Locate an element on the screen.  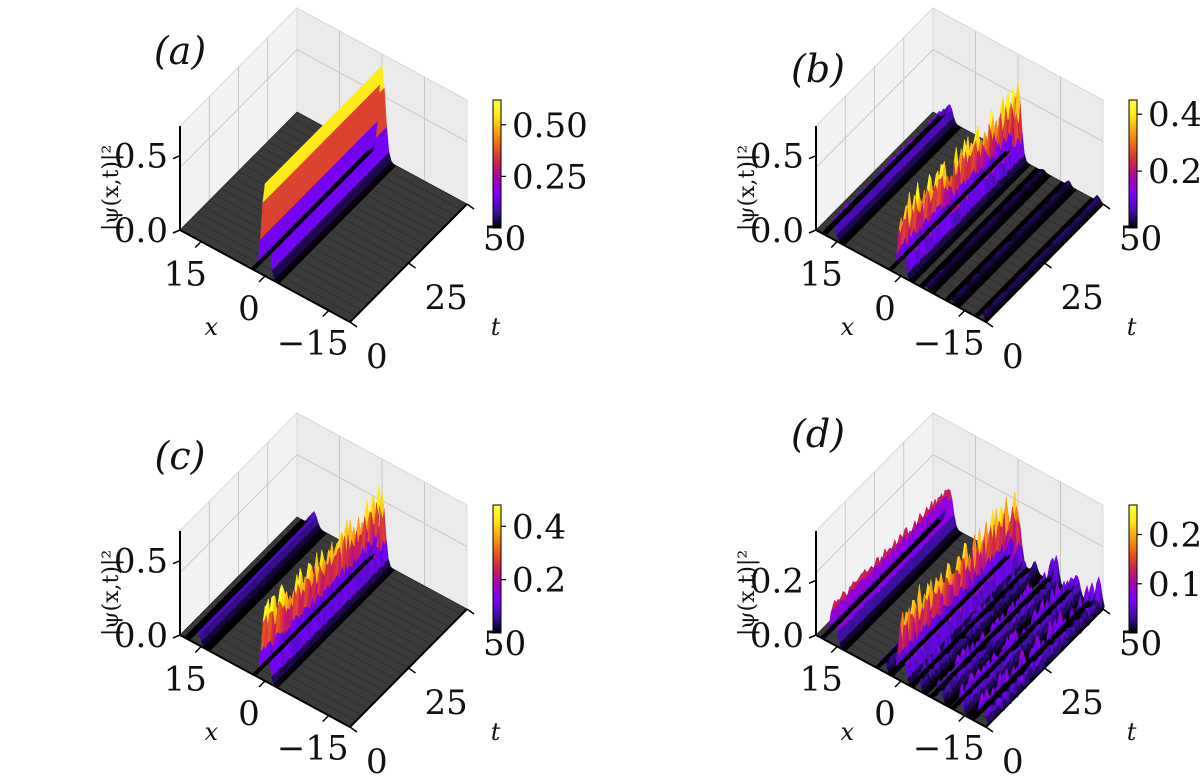
x-tick-label: 0 is located at coordinates (249, 309).